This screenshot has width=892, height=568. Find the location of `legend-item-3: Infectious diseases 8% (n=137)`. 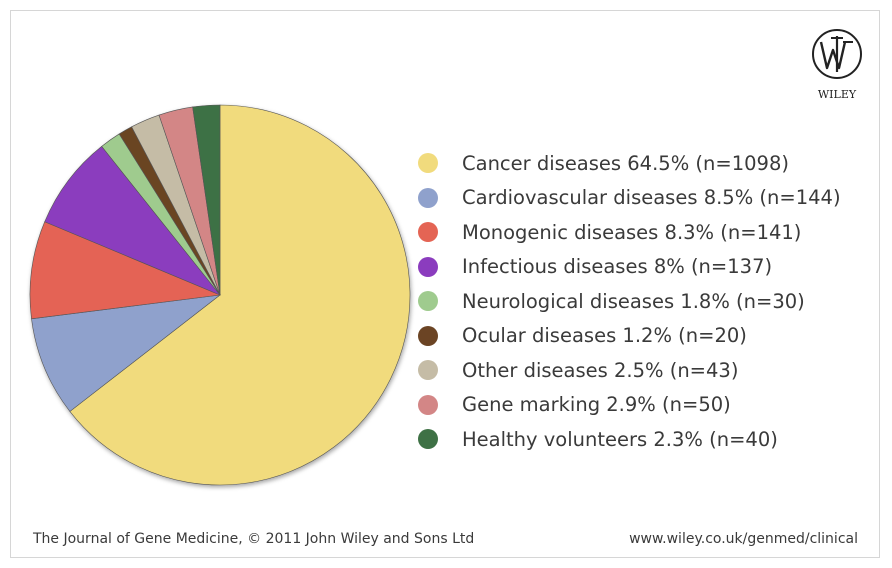

legend-item-3: Infectious diseases 8% (n=137) is located at coordinates (629, 267).